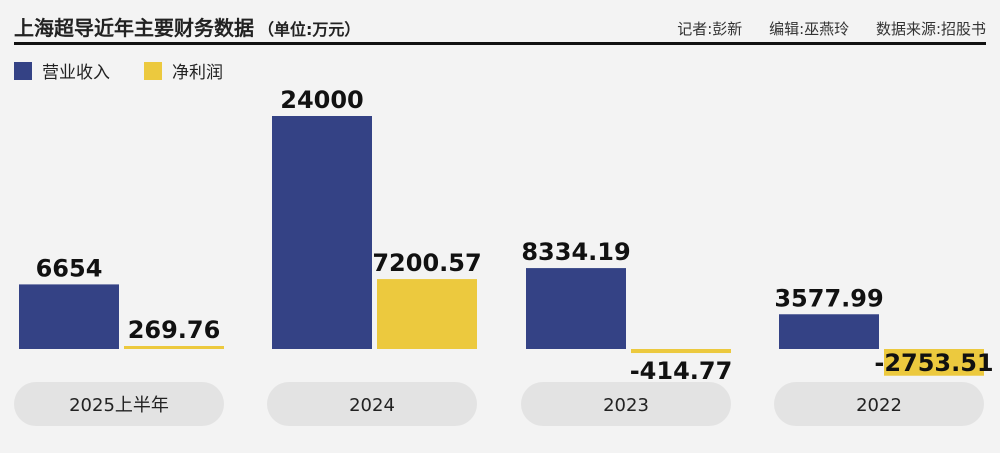 Image resolution: width=1000 pixels, height=453 pixels. Describe the element at coordinates (69, 268) in the screenshot. I see `data-label-revenue-0: 6654` at that location.